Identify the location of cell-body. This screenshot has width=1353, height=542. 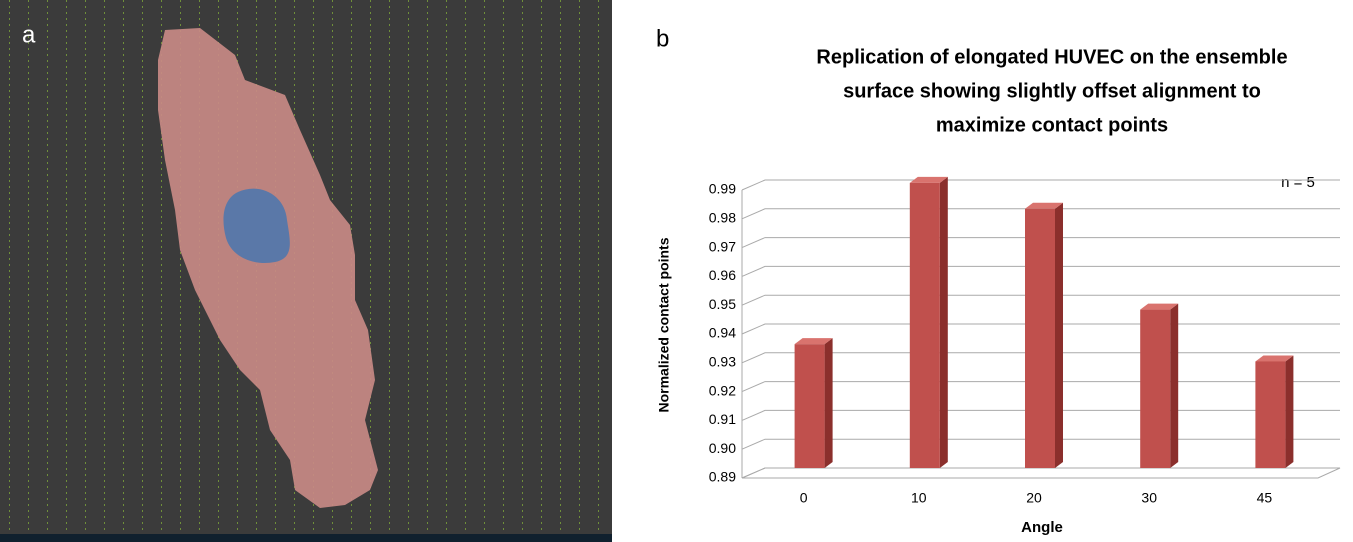
(268, 268).